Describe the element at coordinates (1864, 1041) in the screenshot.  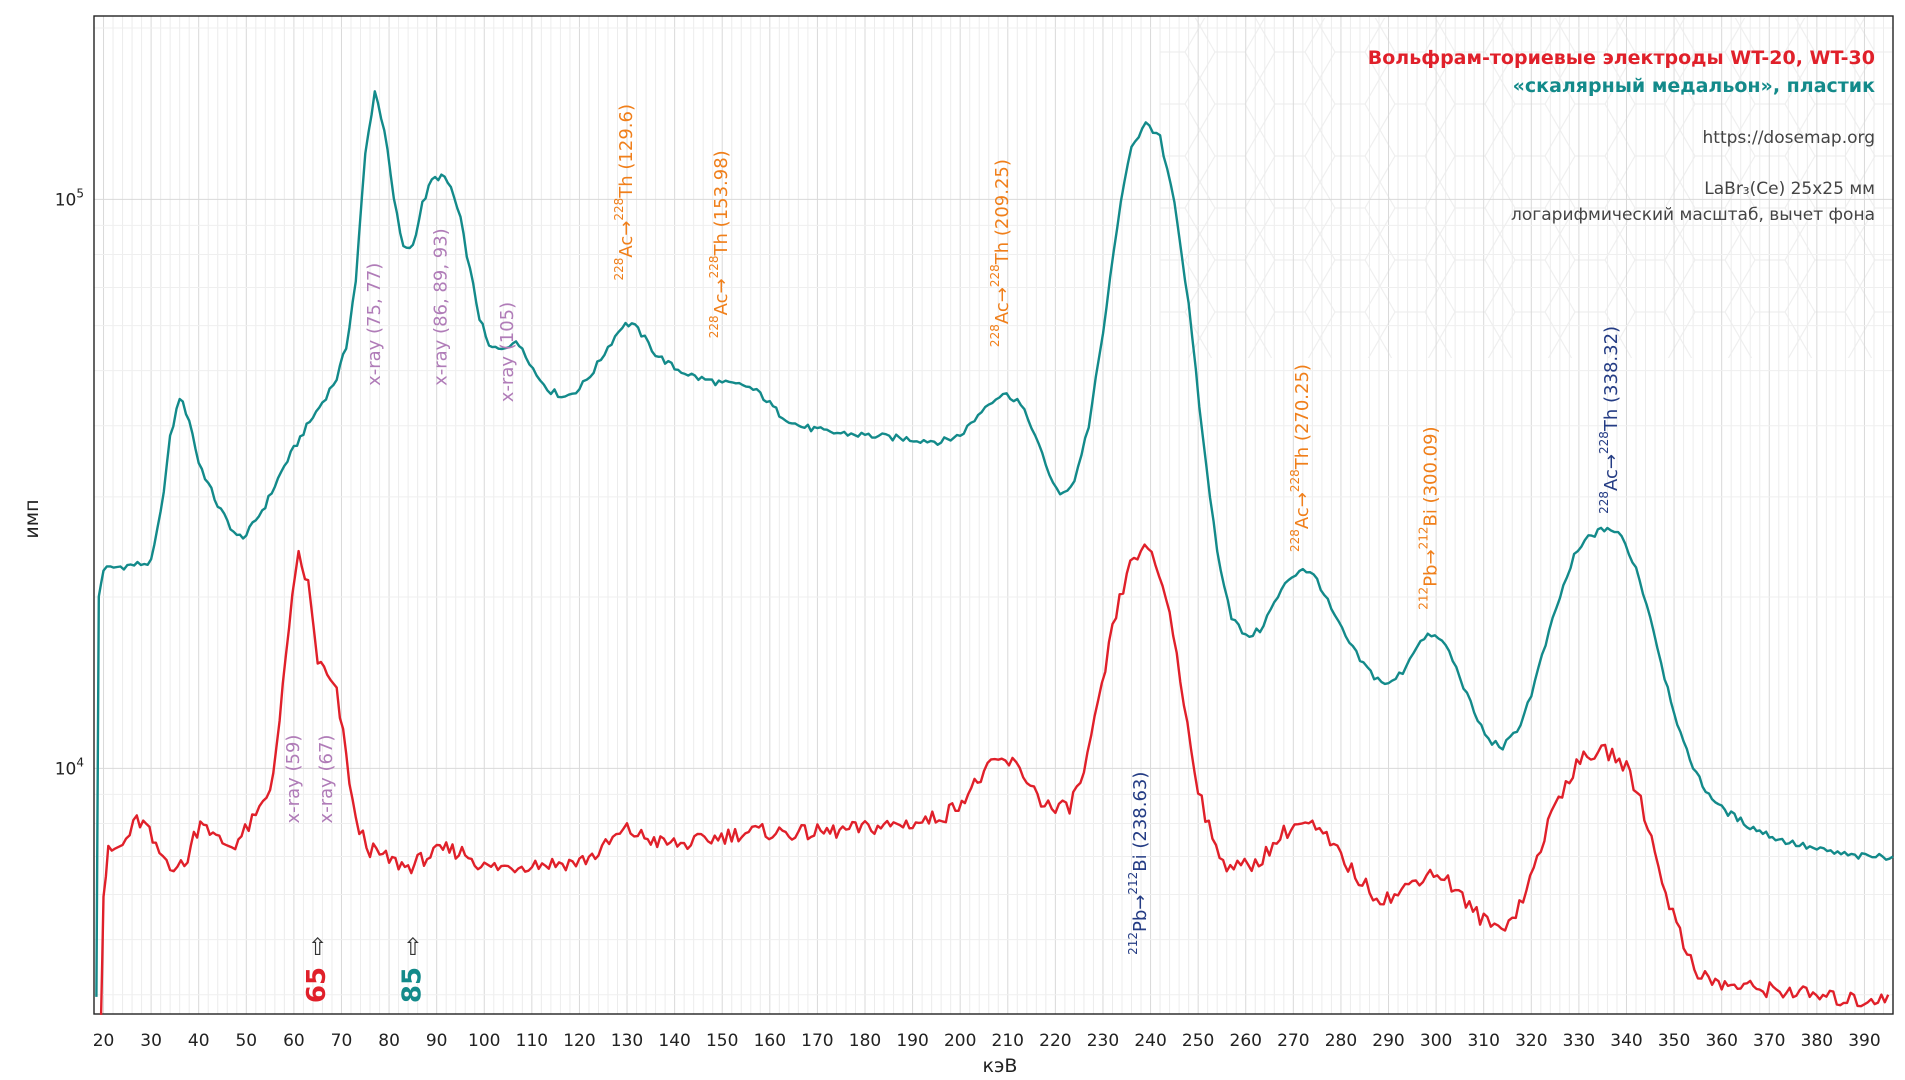
I see `x-tick-label: 390` at that location.